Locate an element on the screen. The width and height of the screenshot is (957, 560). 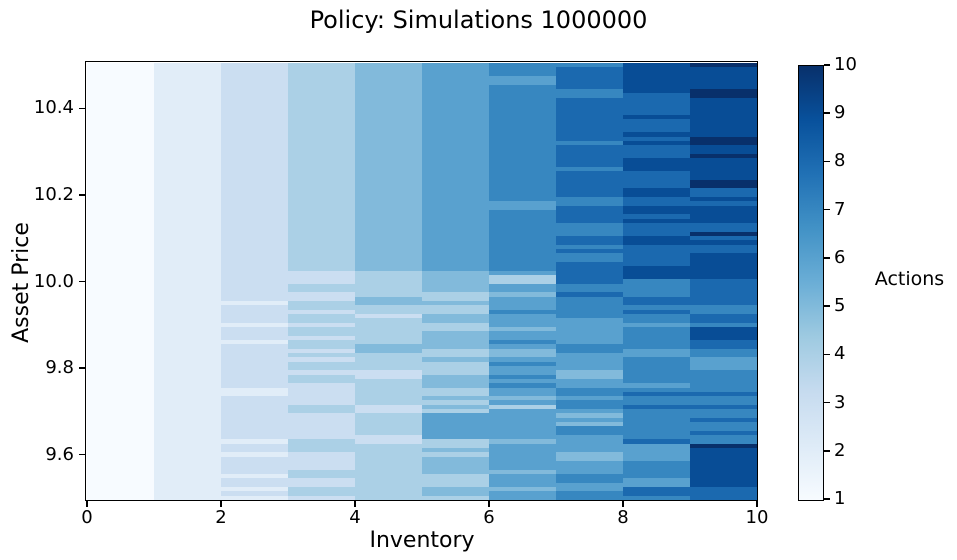
colorbar-tick-label: 7 is located at coordinates (840, 209).